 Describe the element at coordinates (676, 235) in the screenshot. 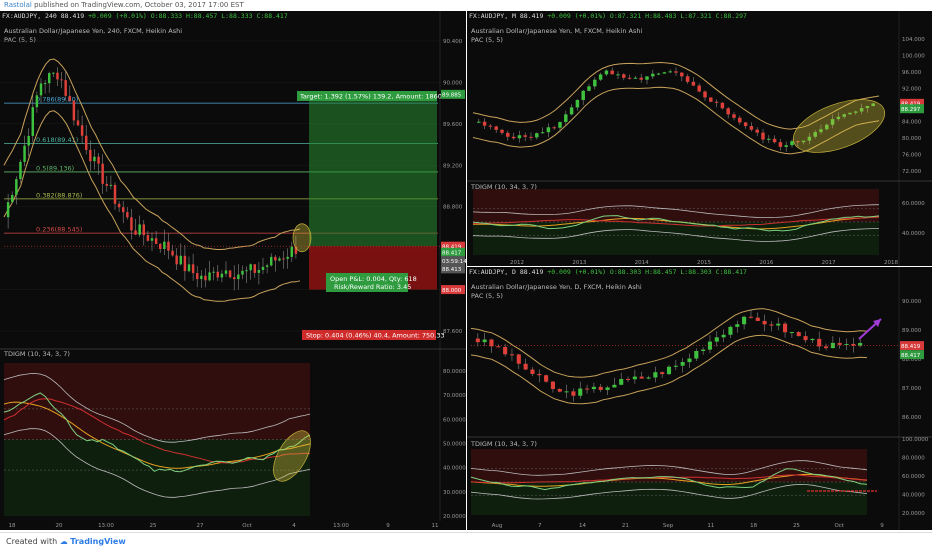

I see `osc-band-lower` at that location.